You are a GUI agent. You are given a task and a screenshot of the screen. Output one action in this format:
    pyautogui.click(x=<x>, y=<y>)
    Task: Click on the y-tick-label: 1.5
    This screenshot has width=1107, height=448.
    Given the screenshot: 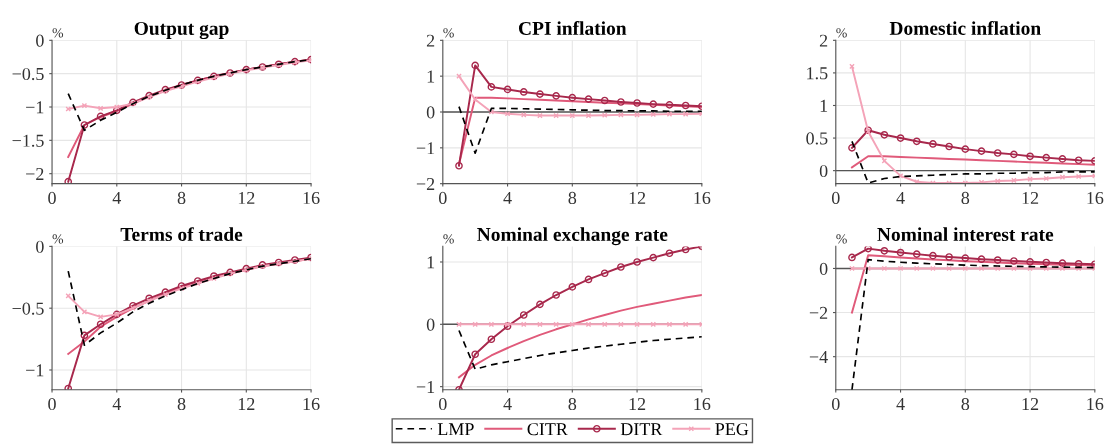 What is the action you would take?
    pyautogui.click(x=817, y=73)
    